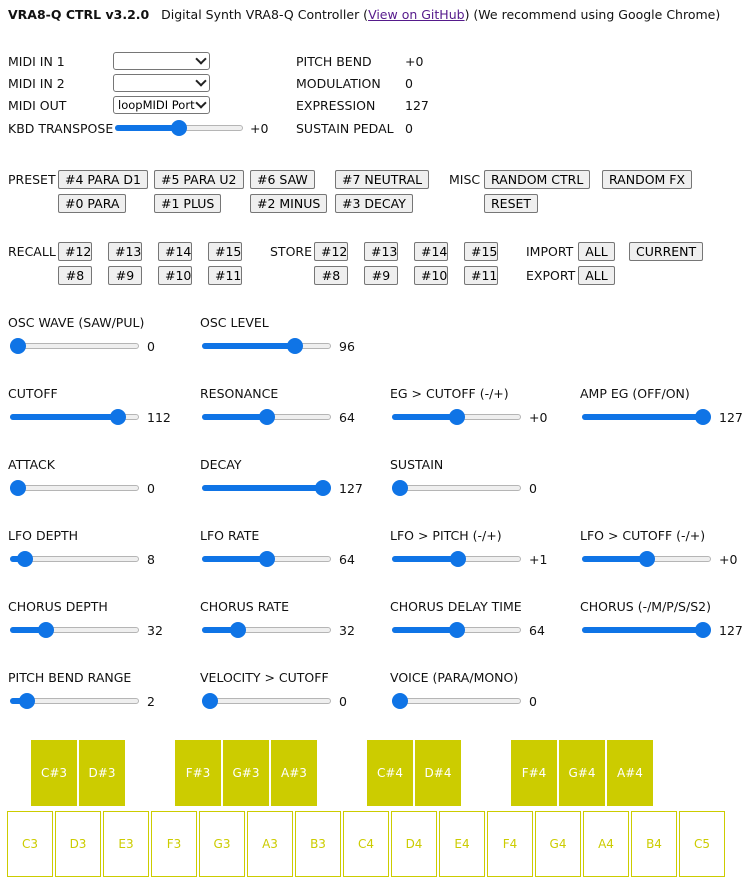  What do you see at coordinates (125, 251) in the screenshot?
I see `recall-button: #13` at bounding box center [125, 251].